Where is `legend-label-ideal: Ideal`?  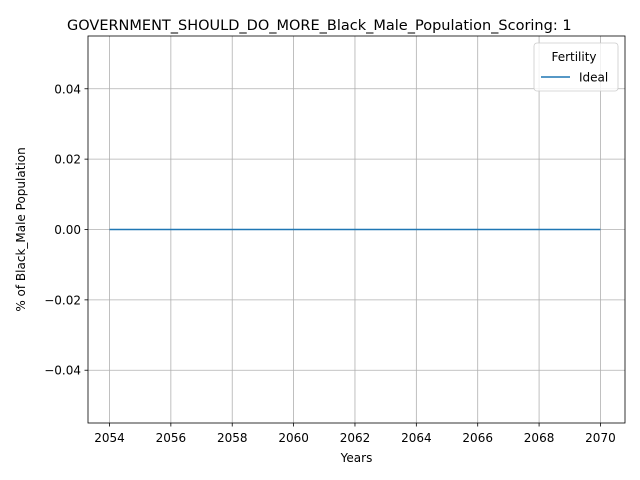
legend-label-ideal: Ideal is located at coordinates (593, 78).